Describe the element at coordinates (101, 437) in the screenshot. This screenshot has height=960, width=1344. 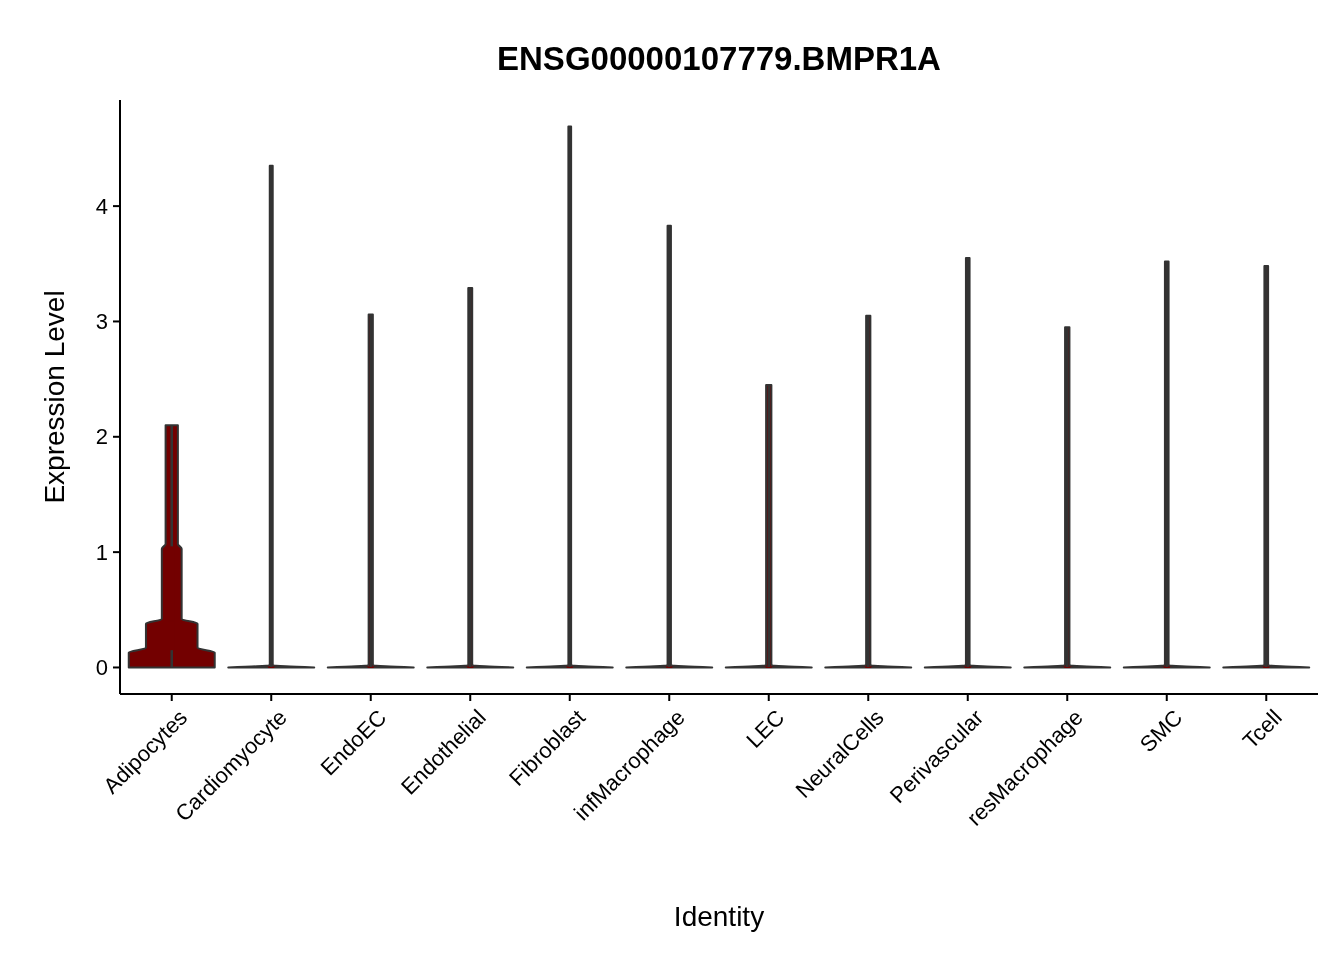
I see `y-tick-label: 2` at that location.